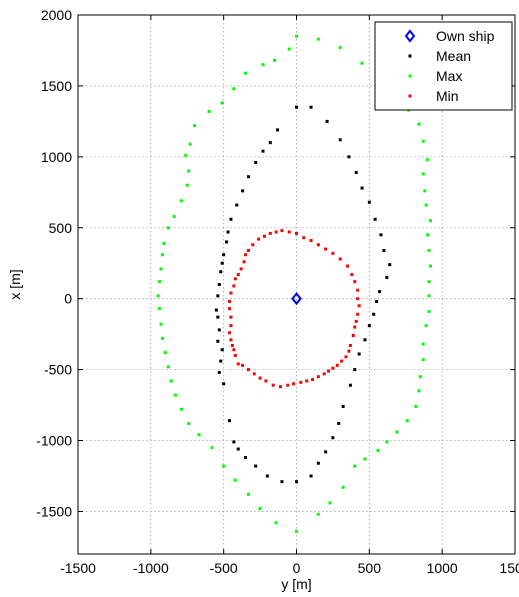 The width and height of the screenshot is (519, 597). Describe the element at coordinates (442, 568) in the screenshot. I see `x-tick-label: 1000` at that location.